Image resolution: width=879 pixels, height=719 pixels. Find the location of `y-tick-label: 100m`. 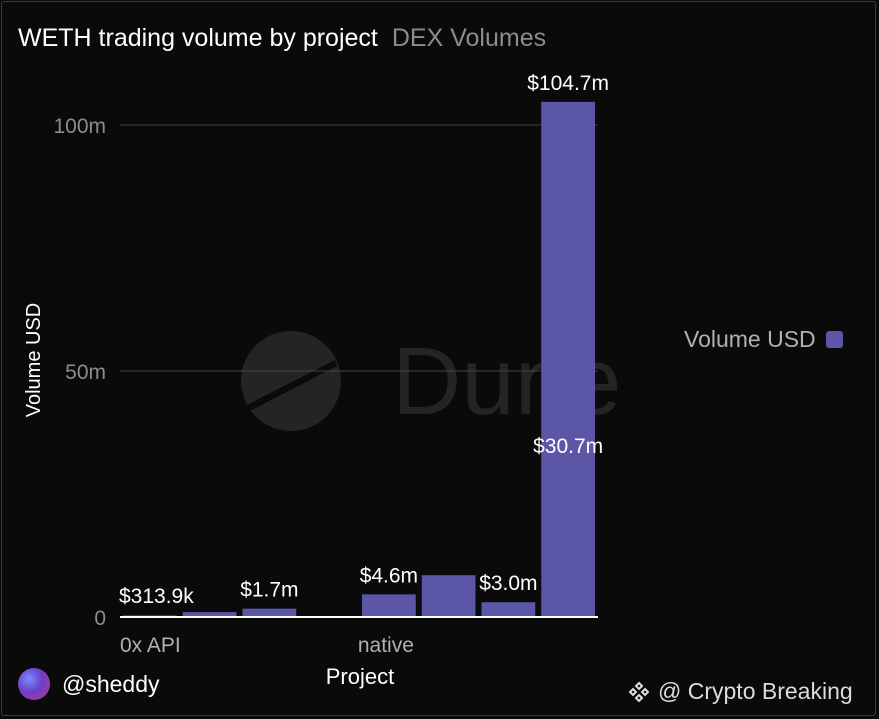

y-tick-label: 100m is located at coordinates (79, 126).